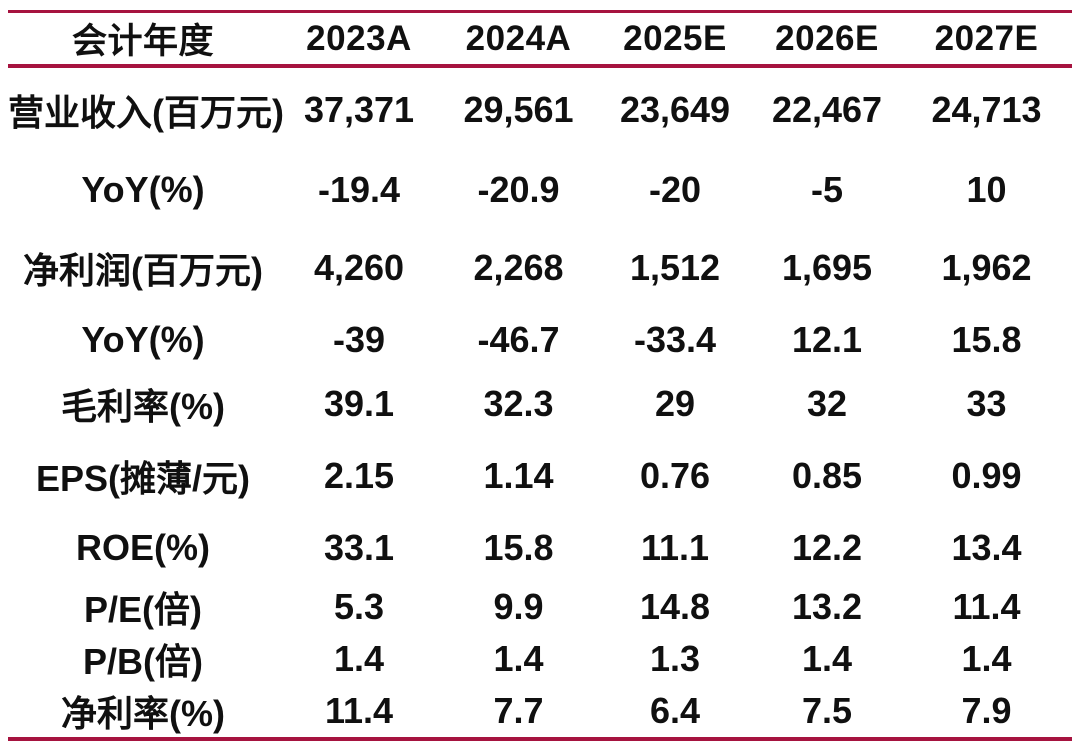 Image resolution: width=1080 pixels, height=748 pixels. I want to click on header-year-2026E: 2026E, so click(827, 39).